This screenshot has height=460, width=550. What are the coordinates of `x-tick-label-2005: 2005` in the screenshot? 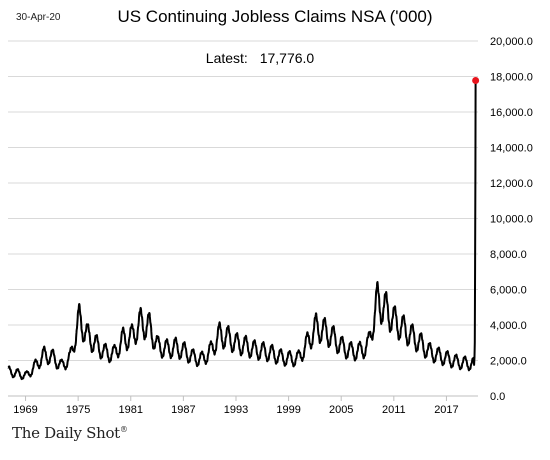 It's located at (341, 410).